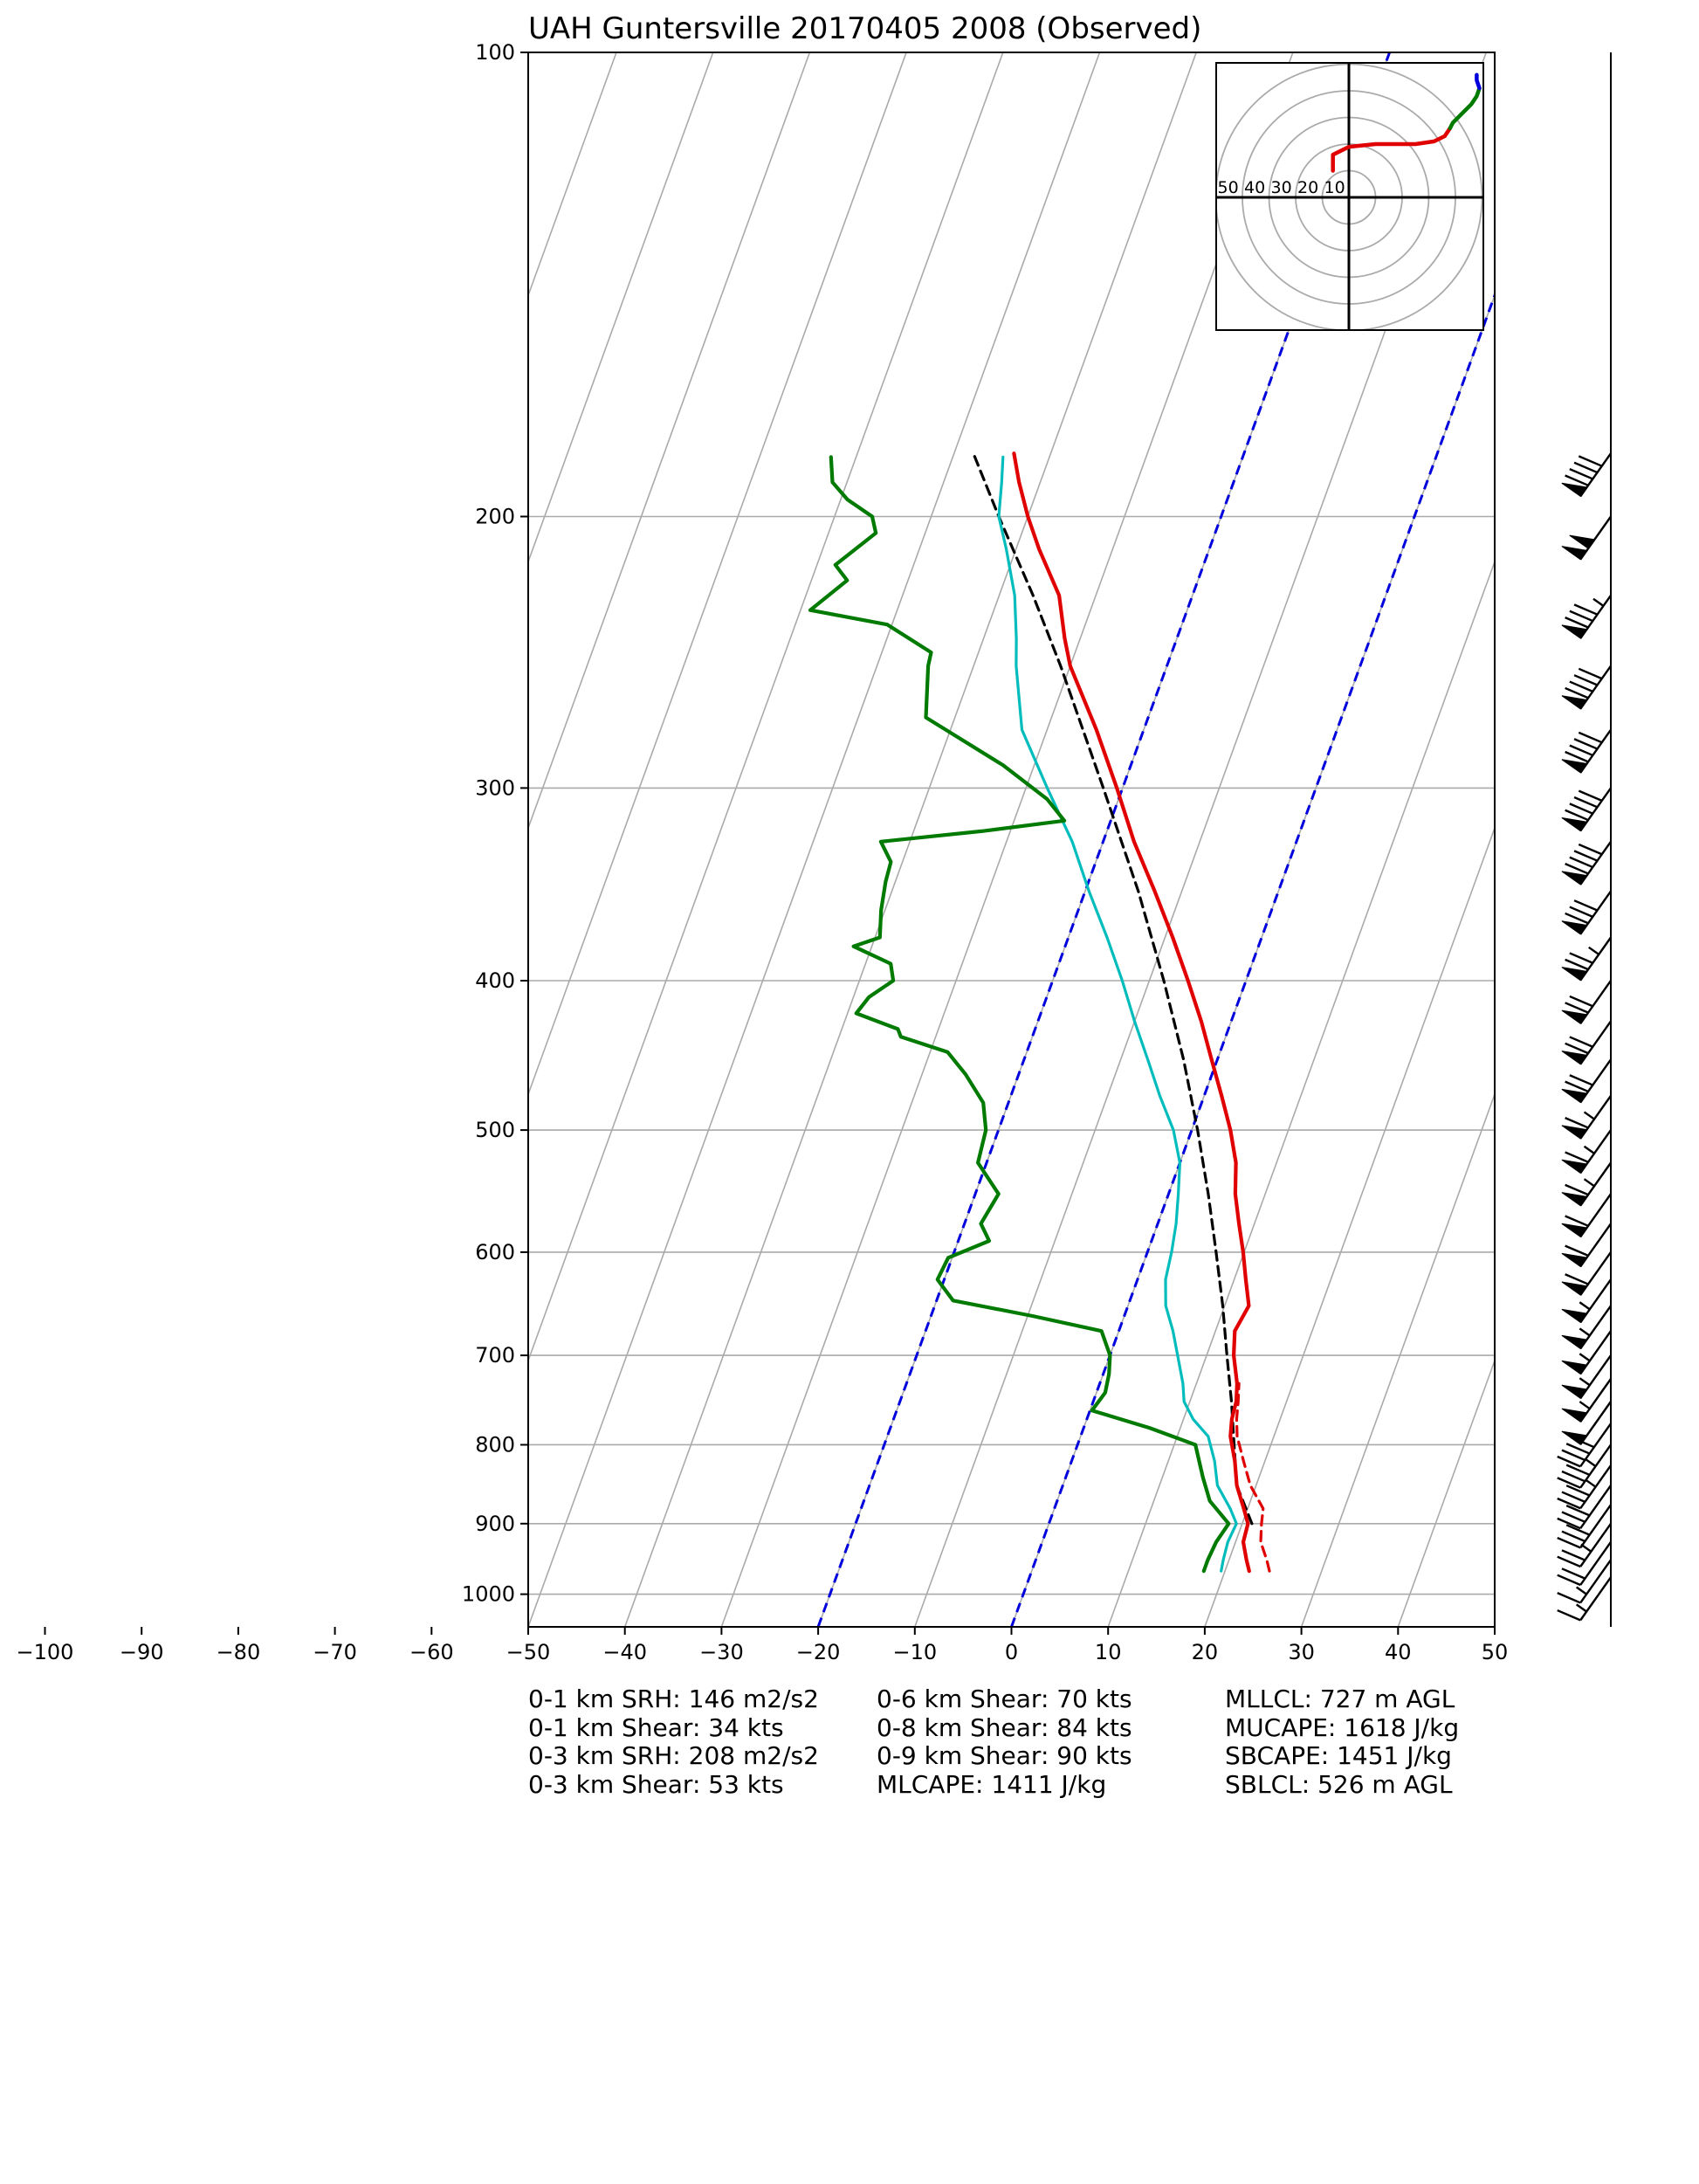 This screenshot has height=2184, width=1699. I want to click on hodograph-ring-label-20: 20, so click(1307, 187).